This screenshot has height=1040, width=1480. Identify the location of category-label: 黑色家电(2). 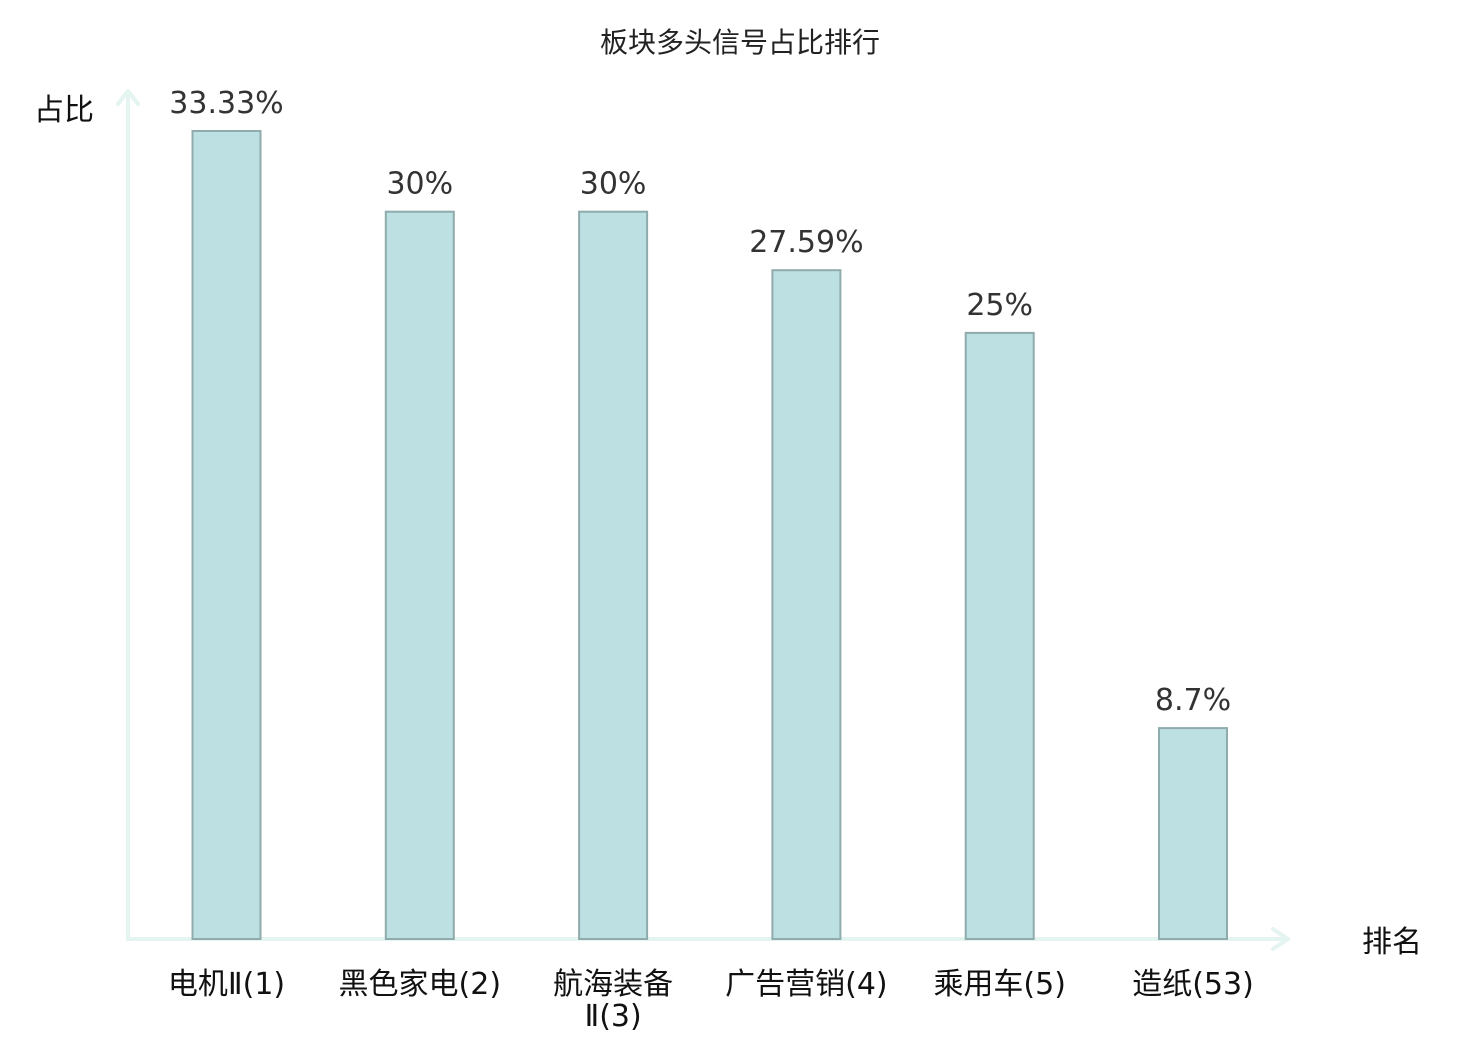
(420, 984).